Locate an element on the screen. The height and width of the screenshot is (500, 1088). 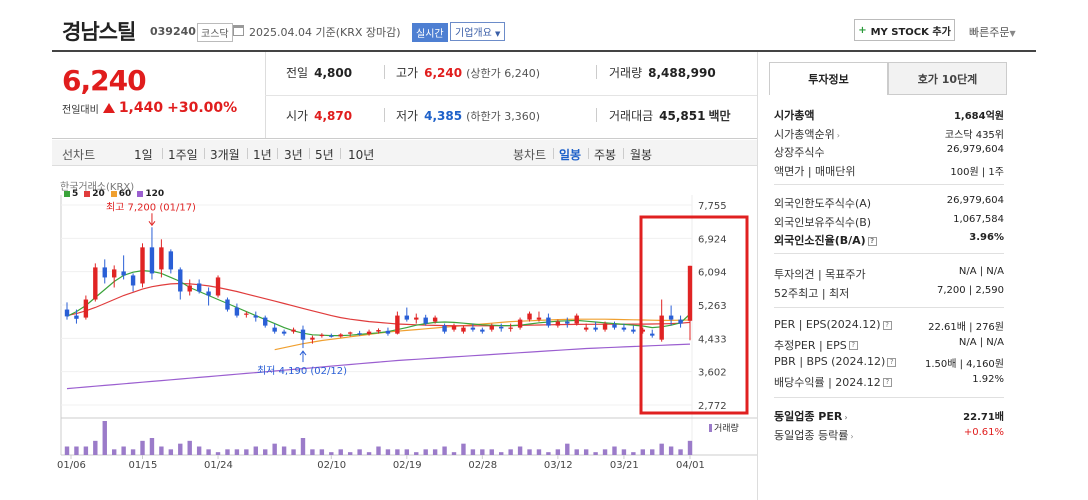
y-tick-label: 4,433 is located at coordinates (712, 339).